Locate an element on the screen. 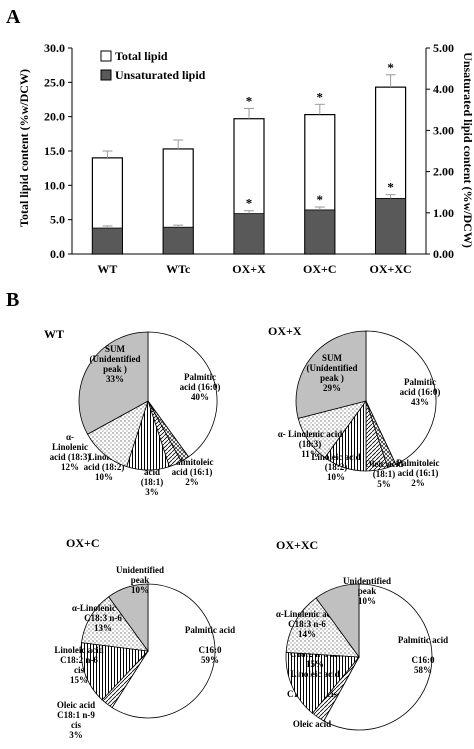  pie-slice-label: SUM (Unidentified peak ) 33% is located at coordinates (114, 364).